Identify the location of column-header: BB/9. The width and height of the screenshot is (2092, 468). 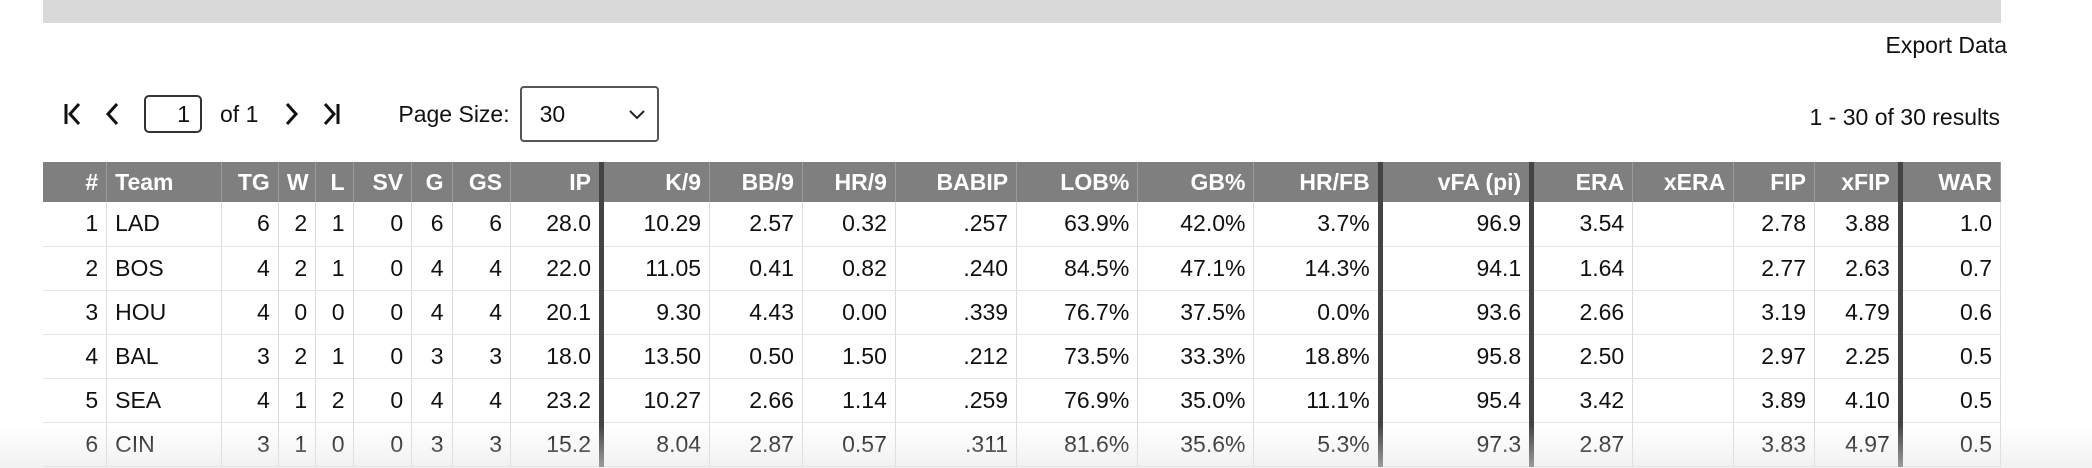
(756, 182).